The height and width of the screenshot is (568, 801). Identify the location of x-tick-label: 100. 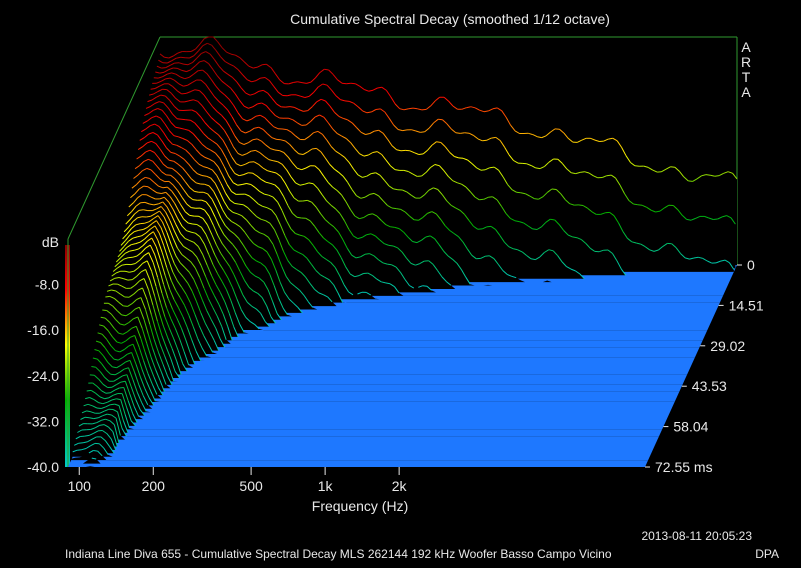
(80, 486).